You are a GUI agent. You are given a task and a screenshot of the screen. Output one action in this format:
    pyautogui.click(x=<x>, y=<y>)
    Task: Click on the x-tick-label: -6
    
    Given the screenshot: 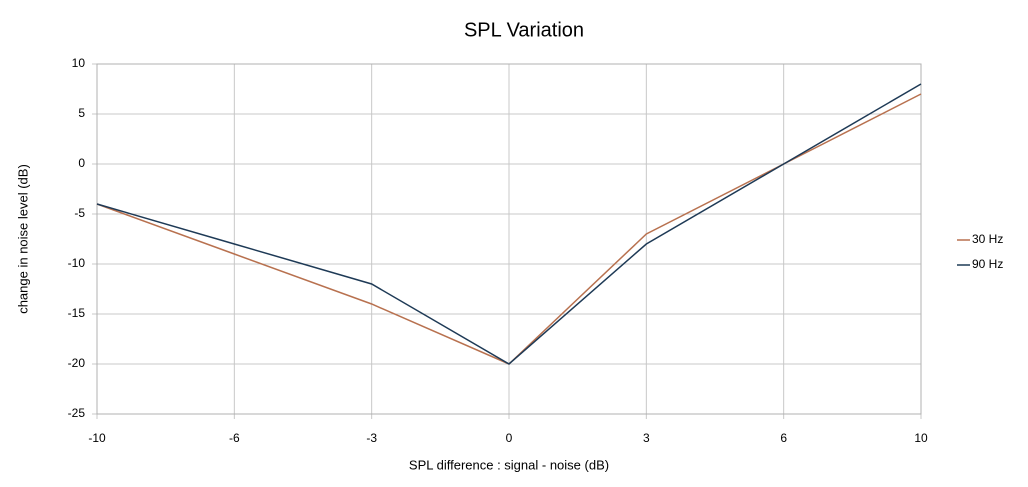 What is the action you would take?
    pyautogui.click(x=234, y=438)
    